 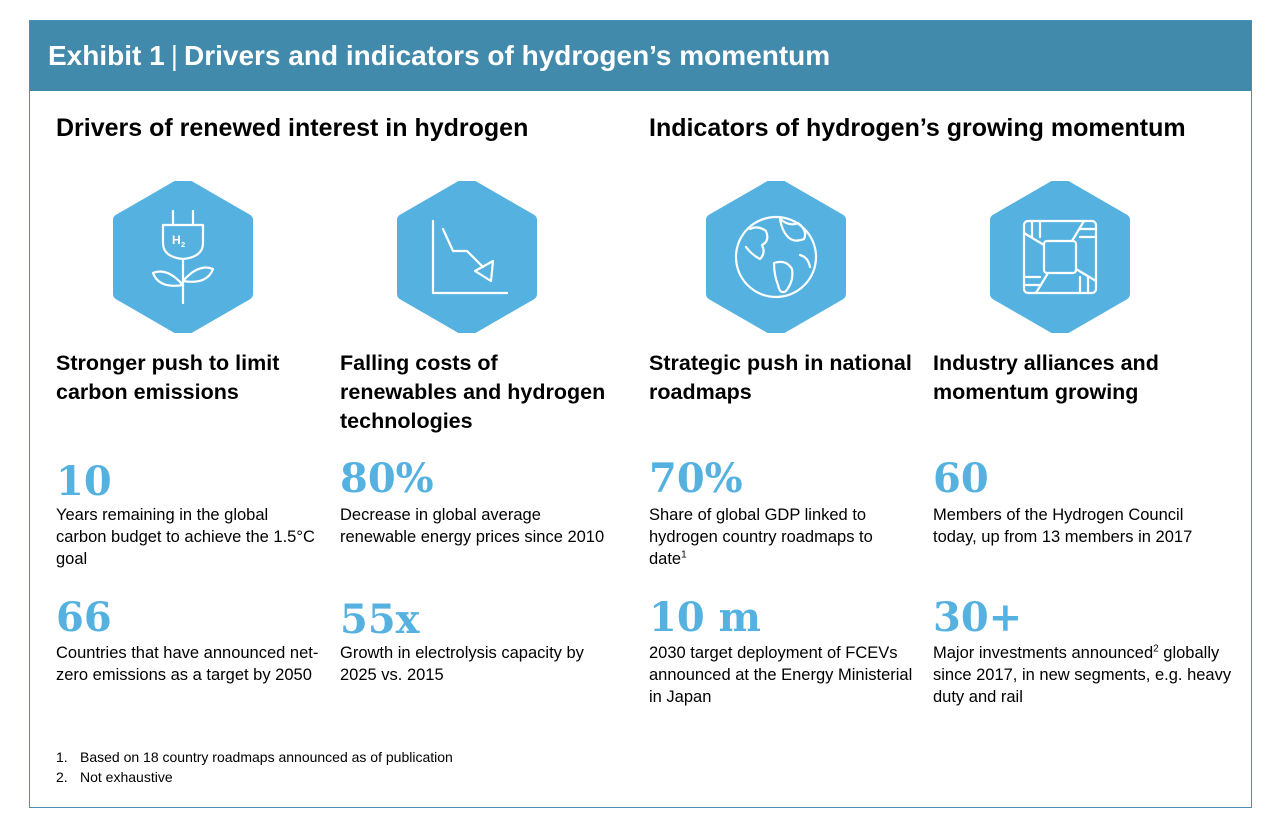 I want to click on svg-text: H, so click(x=176, y=240).